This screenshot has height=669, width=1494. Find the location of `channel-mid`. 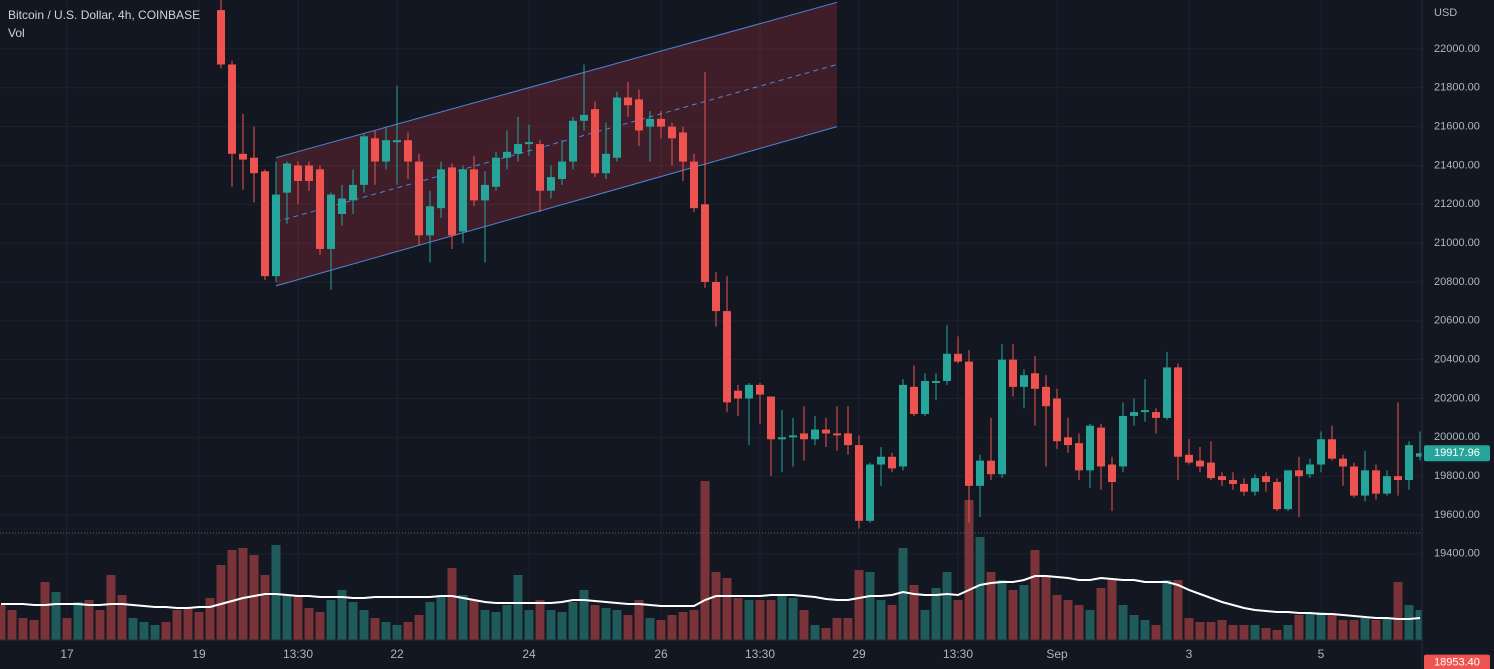

channel-mid is located at coordinates (556, 143).